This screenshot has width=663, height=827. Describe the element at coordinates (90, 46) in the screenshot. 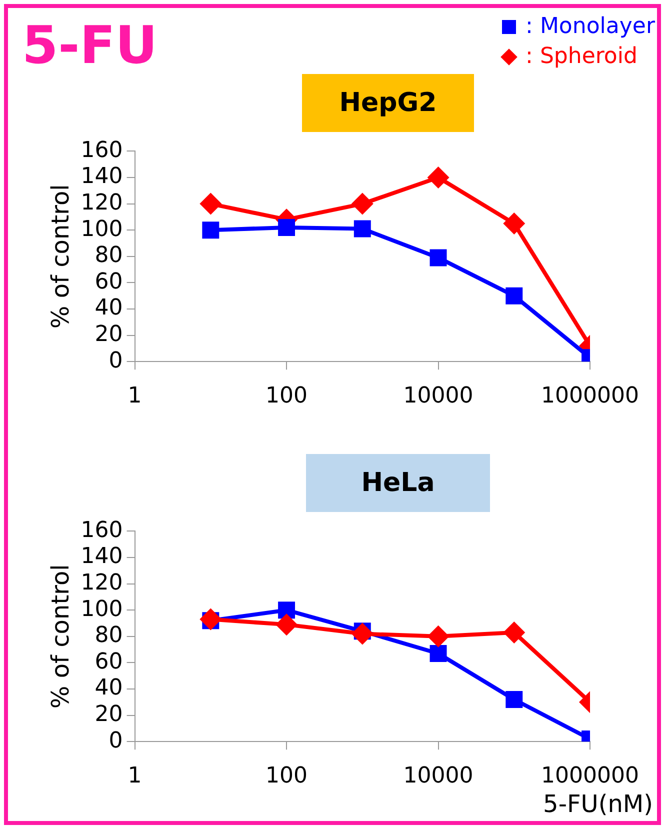

I see `text: 5-FU` at that location.